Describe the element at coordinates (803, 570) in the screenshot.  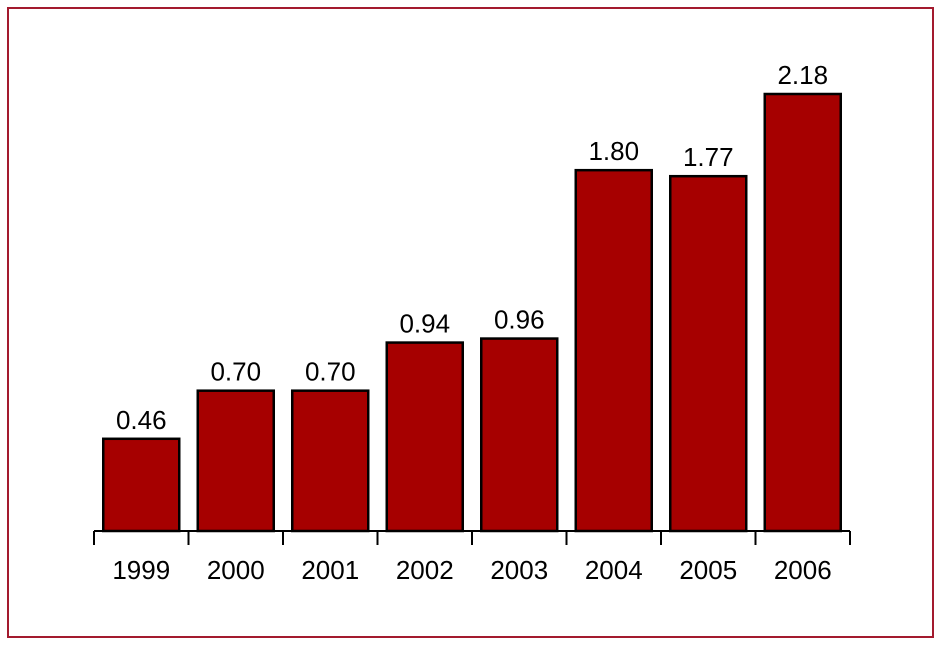
I see `x-tick-label-2006: 2006` at that location.